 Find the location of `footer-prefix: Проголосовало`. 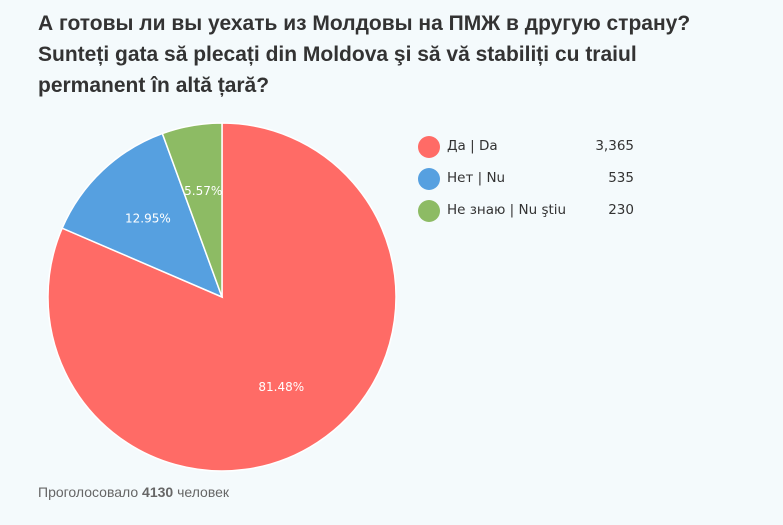

footer-prefix: Проголосовало is located at coordinates (88, 492).